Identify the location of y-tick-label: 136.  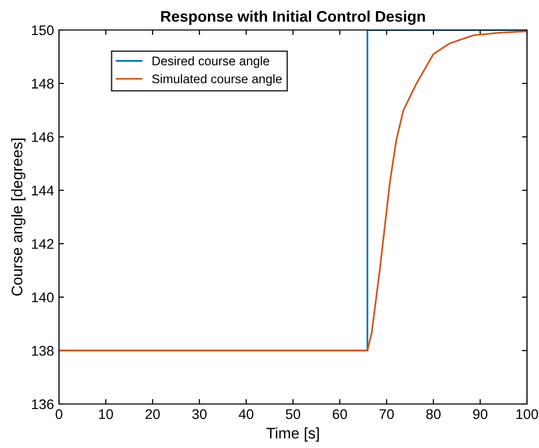
(43, 404).